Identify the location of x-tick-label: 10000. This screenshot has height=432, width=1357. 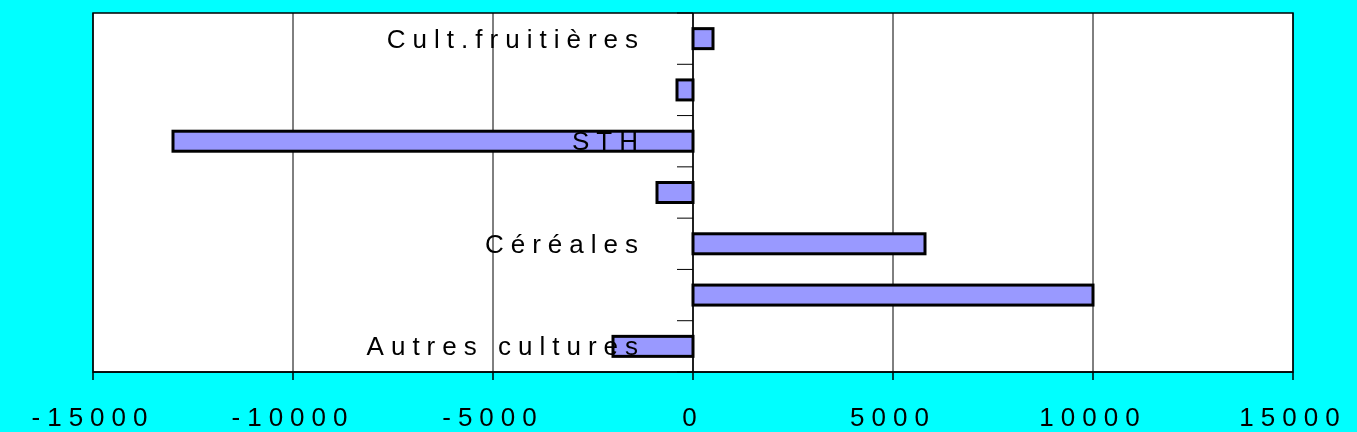
(1093, 417).